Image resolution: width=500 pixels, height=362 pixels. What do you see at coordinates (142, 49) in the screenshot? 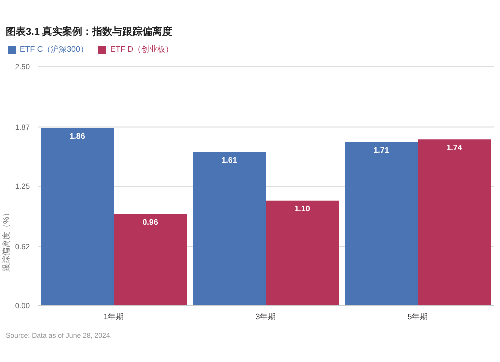
I see `legend-label: ETF D（创业板）` at bounding box center [142, 49].